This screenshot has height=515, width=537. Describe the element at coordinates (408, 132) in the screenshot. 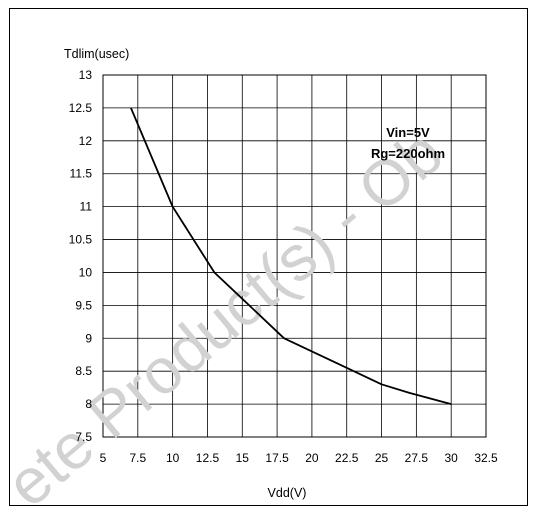

I see `annotation-vin: Vin=5V` at that location.